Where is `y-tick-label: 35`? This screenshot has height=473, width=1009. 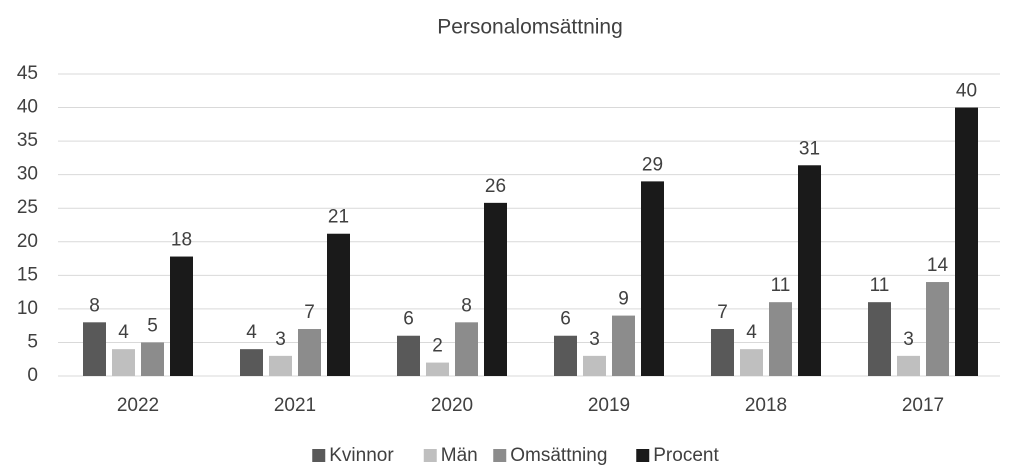 y-tick-label: 35 is located at coordinates (27, 140).